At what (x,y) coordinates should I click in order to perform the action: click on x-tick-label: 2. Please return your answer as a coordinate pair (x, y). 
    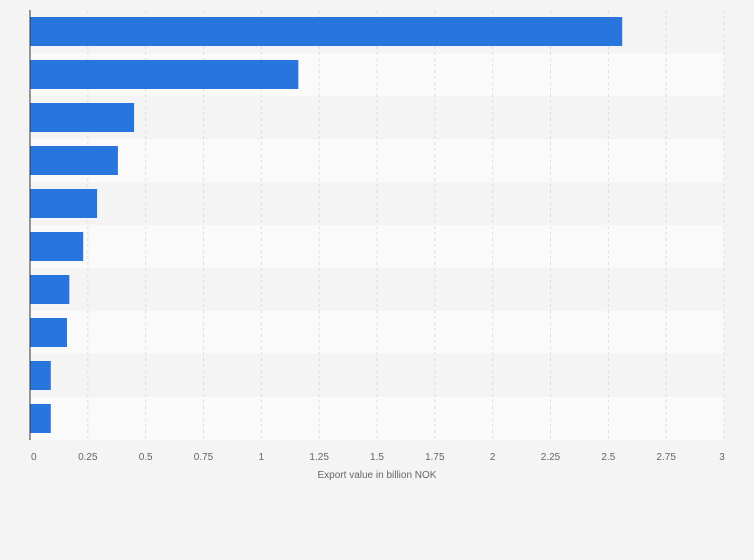
    Looking at the image, I should click on (493, 457).